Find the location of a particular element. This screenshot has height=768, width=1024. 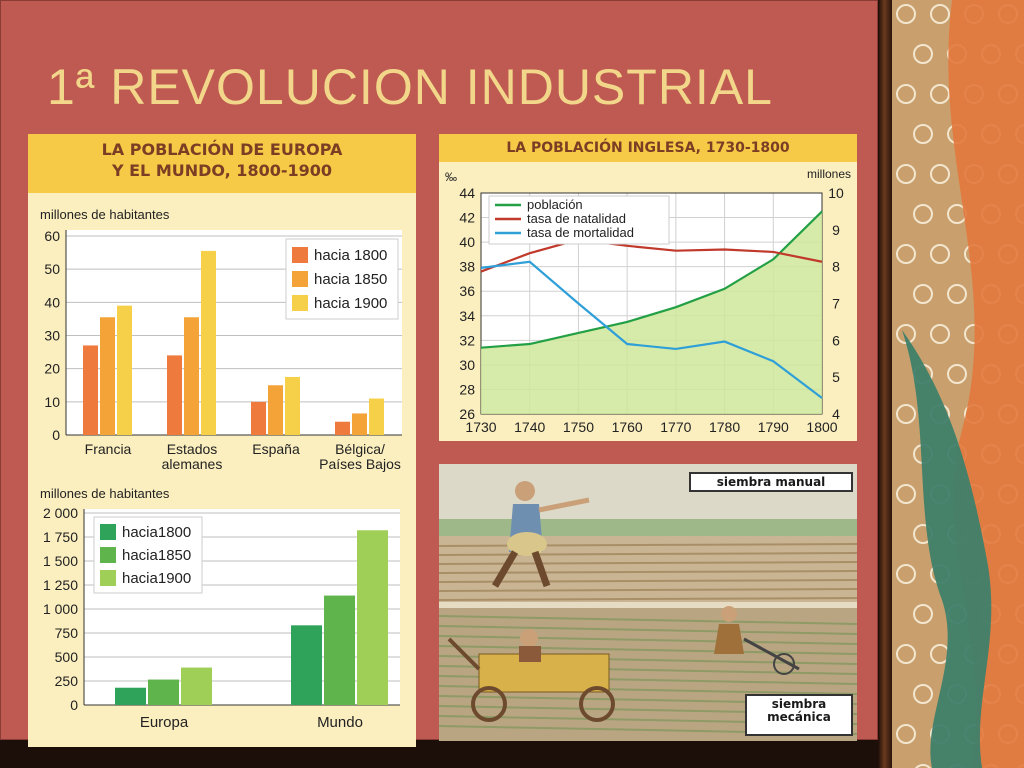

x-tick-label: Europa is located at coordinates (164, 722).